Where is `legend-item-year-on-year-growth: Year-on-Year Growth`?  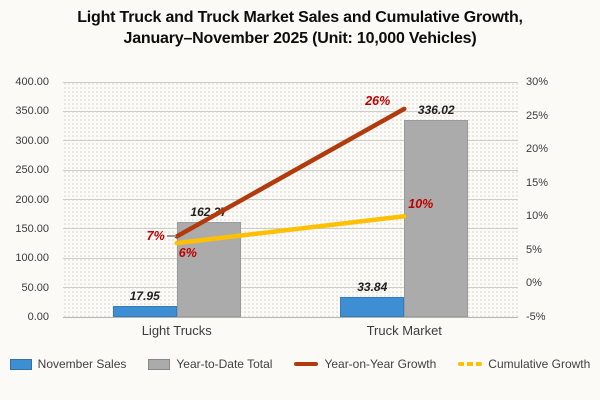
legend-item-year-on-year-growth: Year-on-Year Growth is located at coordinates (365, 364).